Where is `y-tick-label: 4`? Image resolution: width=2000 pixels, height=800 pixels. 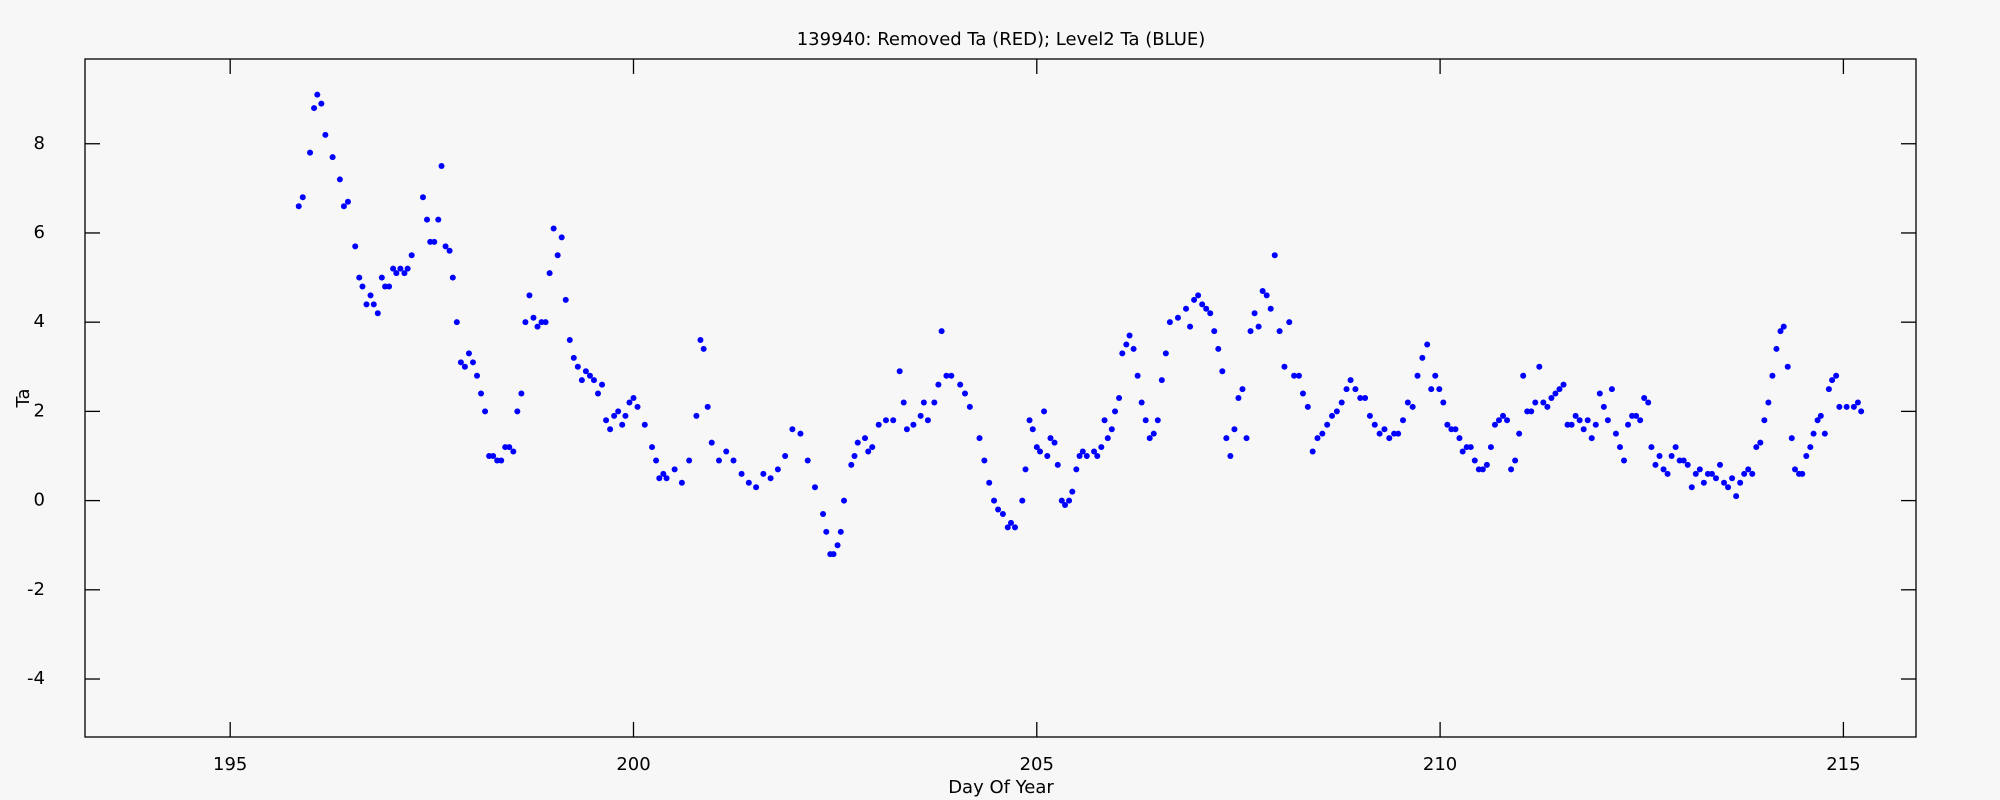 y-tick-label: 4 is located at coordinates (39, 321).